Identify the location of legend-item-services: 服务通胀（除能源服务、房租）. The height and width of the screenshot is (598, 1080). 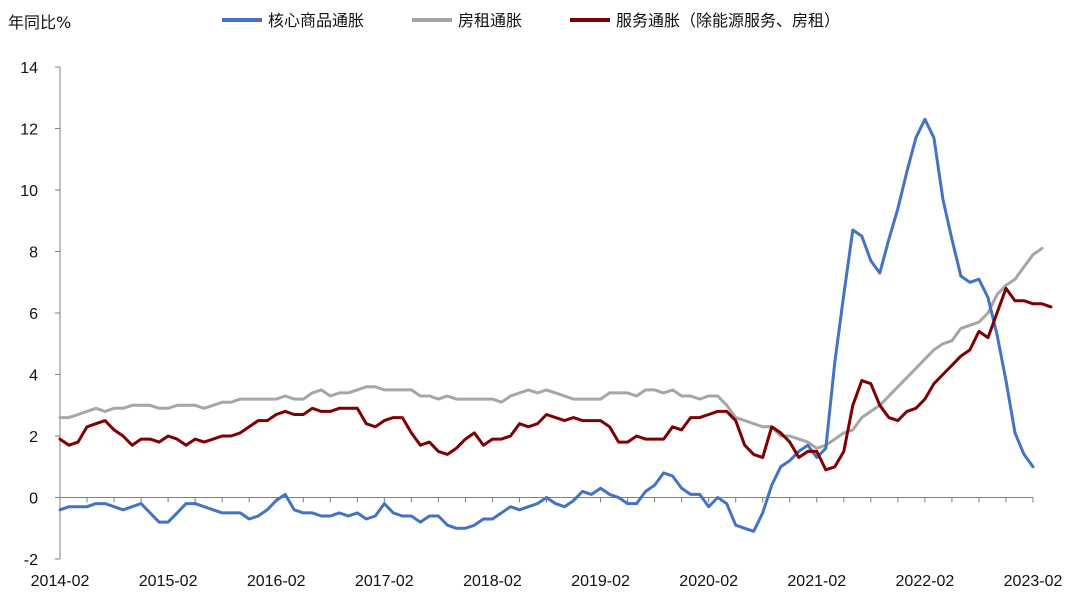
(705, 20).